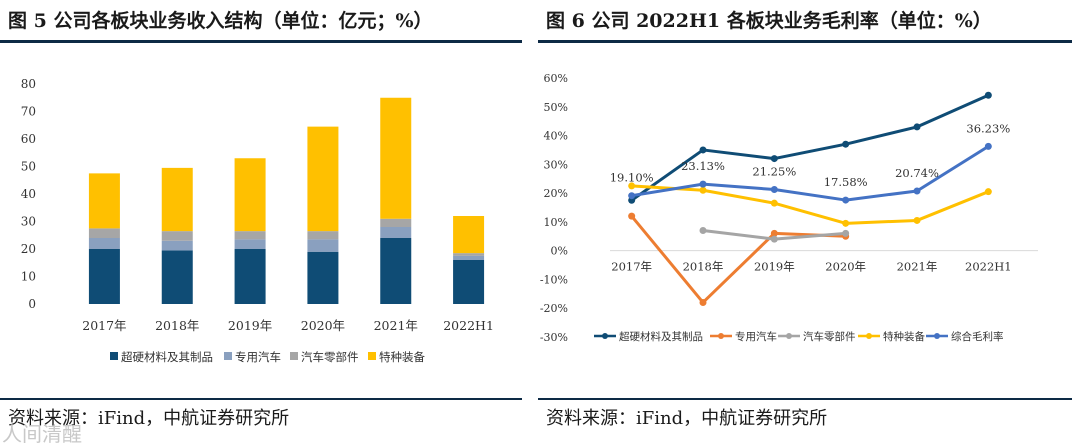  I want to click on watermark-text: 人间清醒, so click(42, 434).